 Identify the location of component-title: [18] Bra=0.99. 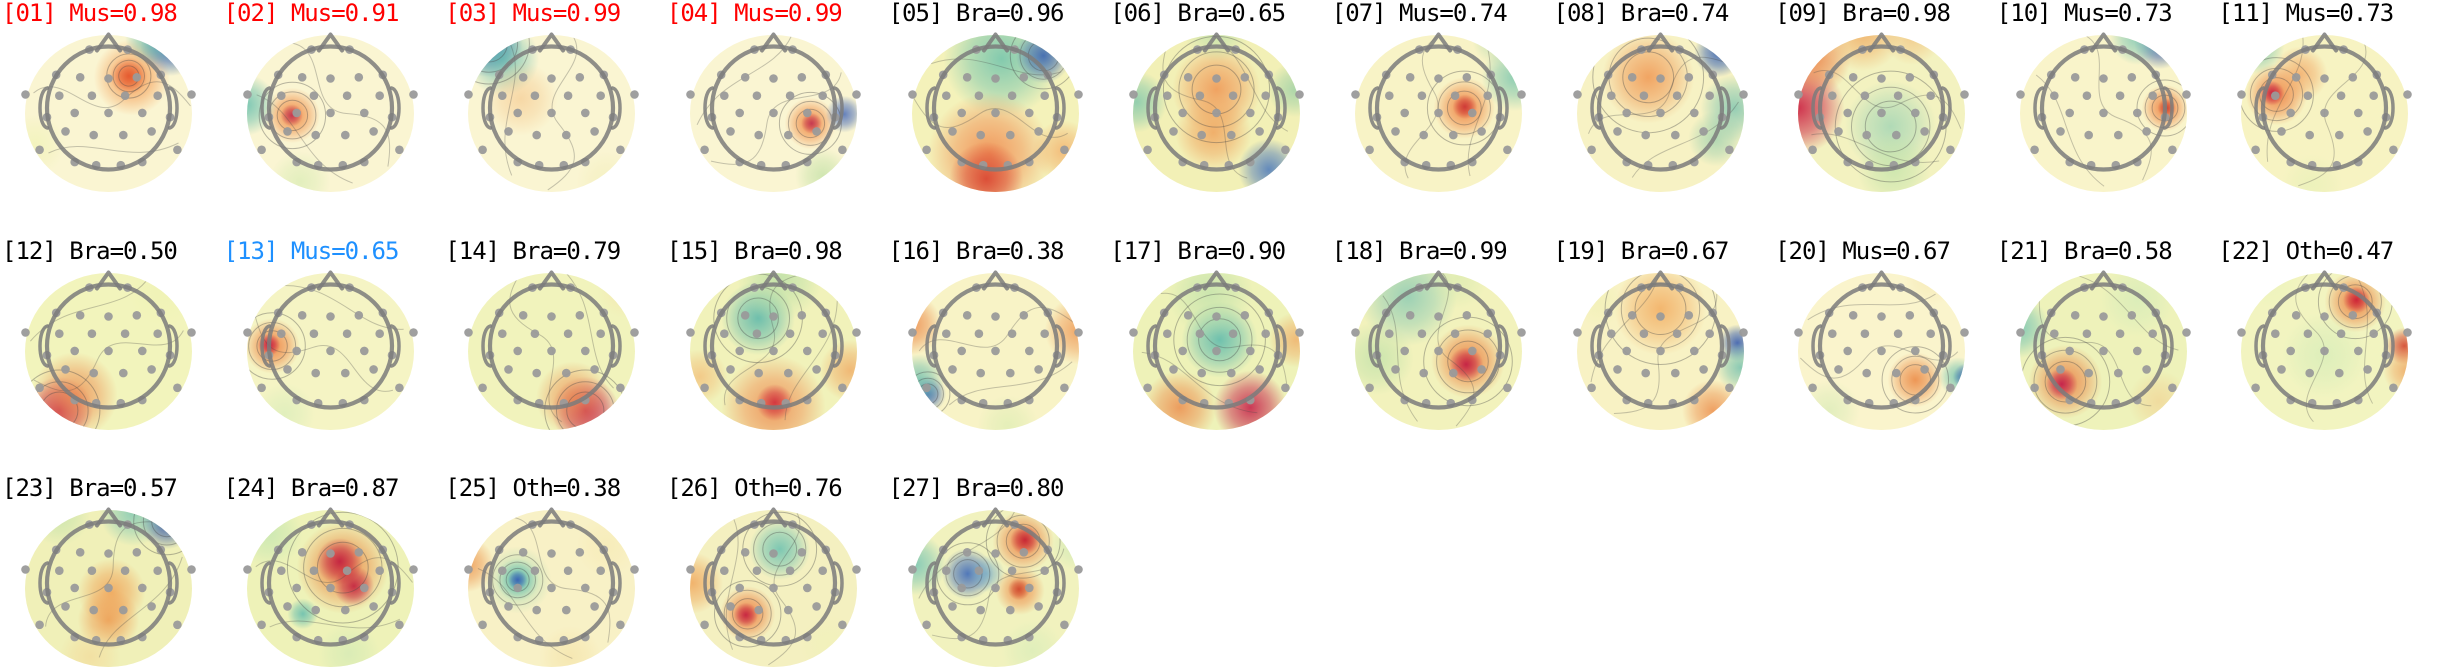
(1419, 250).